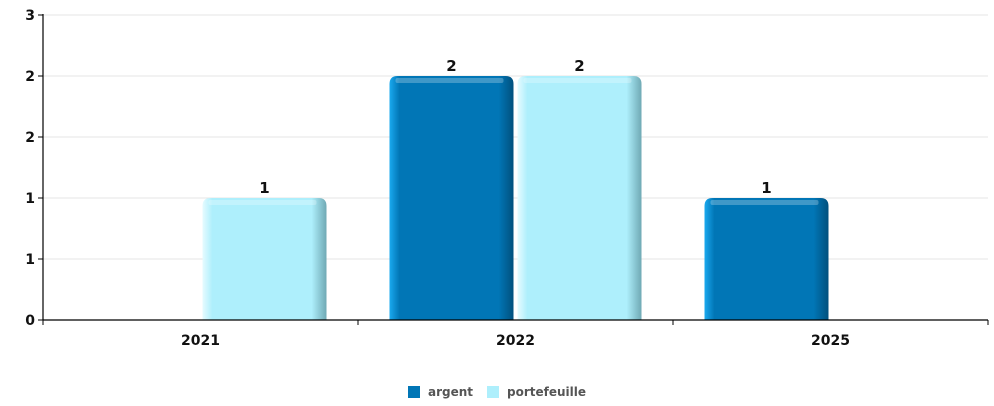 This screenshot has height=406, width=994. What do you see at coordinates (30, 321) in the screenshot?
I see `y-tick-label: 0` at bounding box center [30, 321].